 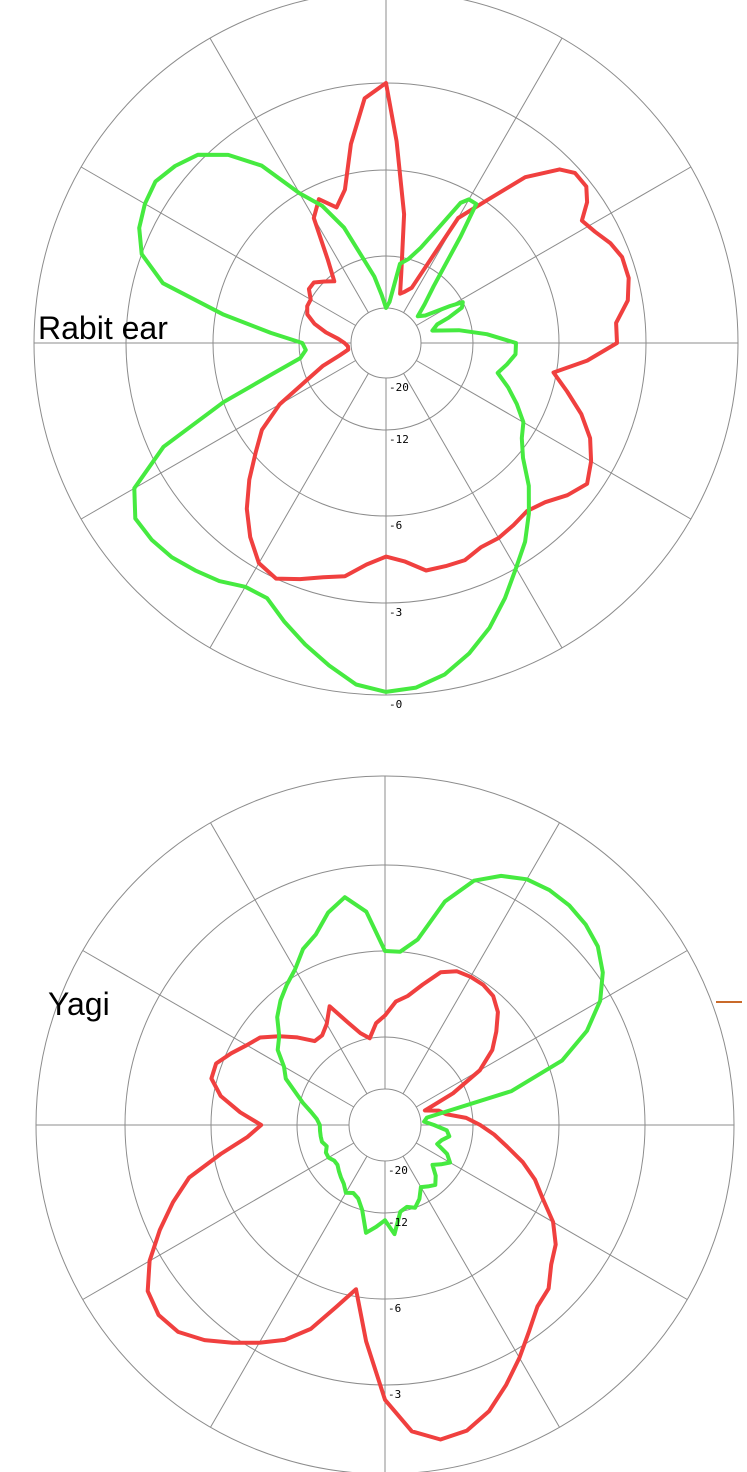 What do you see at coordinates (394, 1308) in the screenshot?
I see `yagi-tick-label-2: -6` at bounding box center [394, 1308].